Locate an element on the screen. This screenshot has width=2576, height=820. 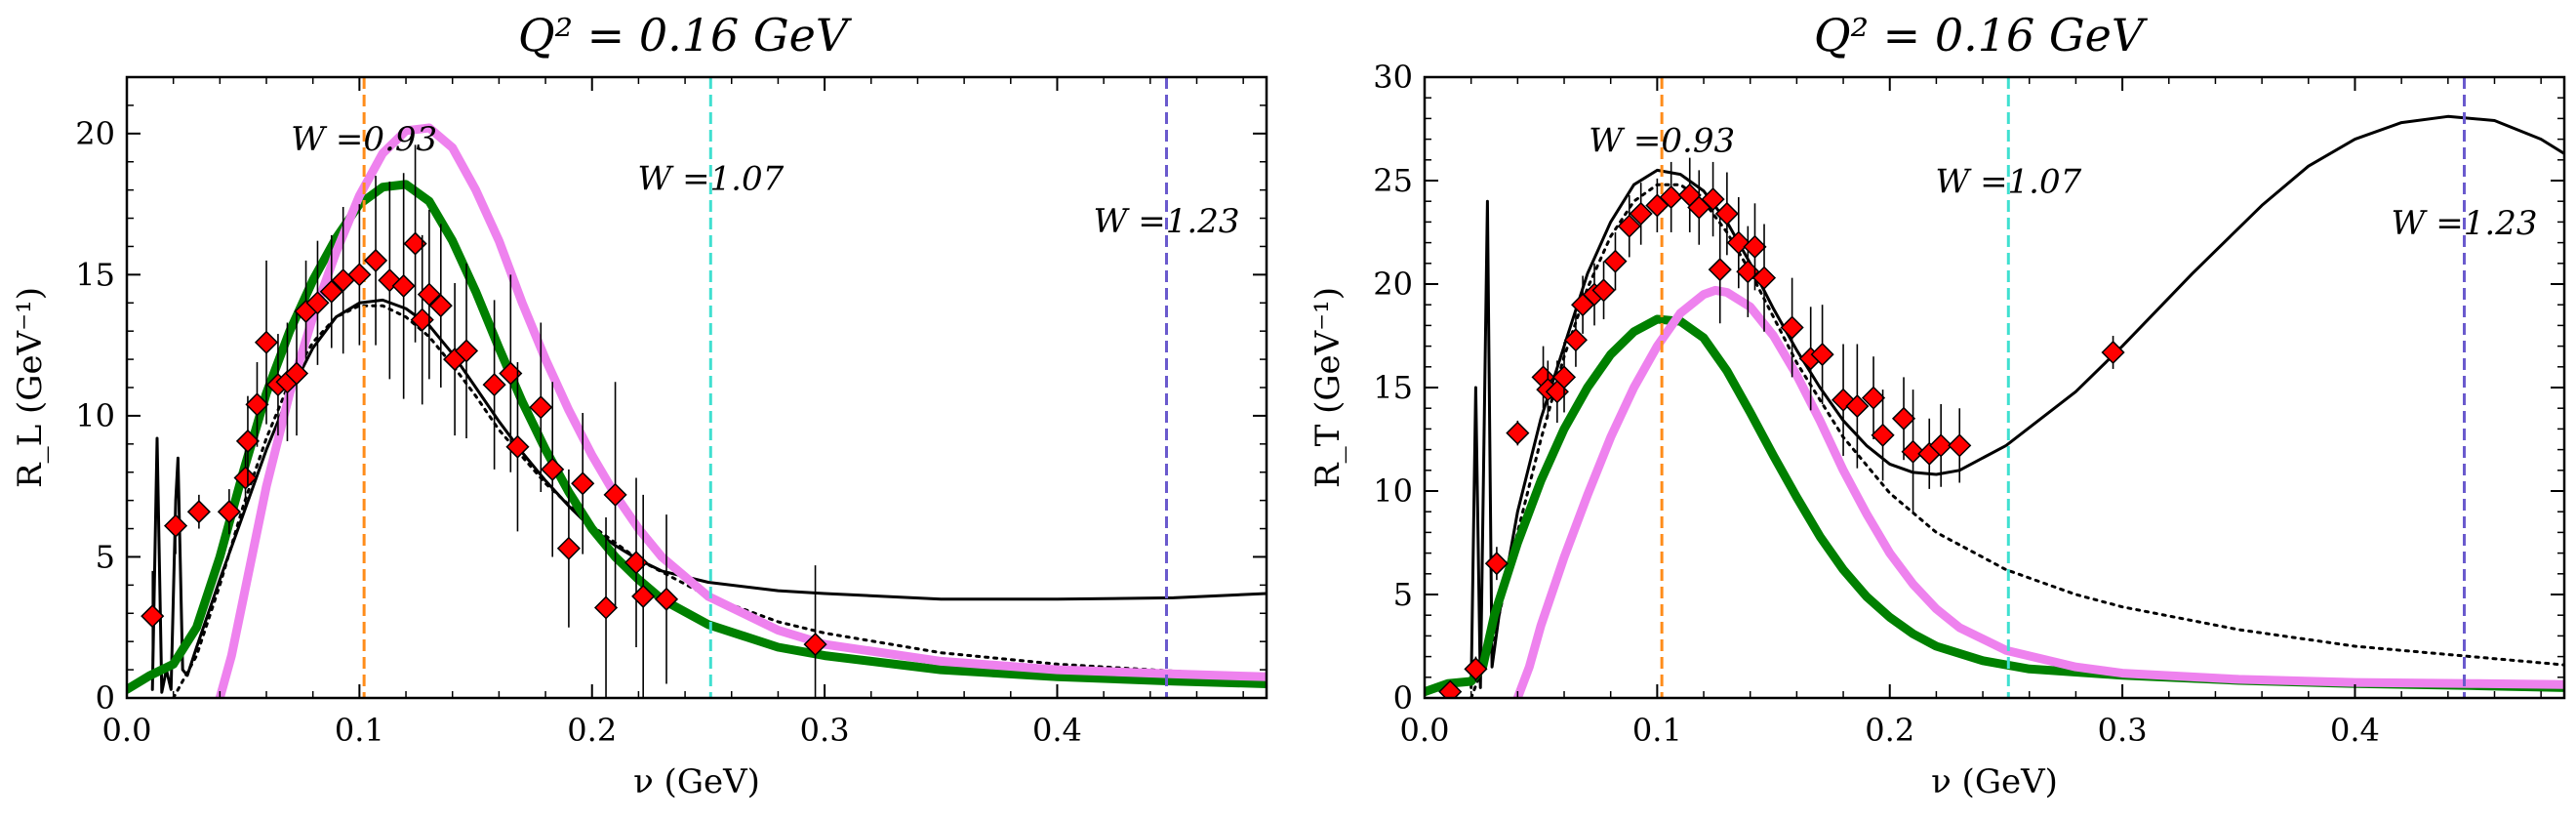
right-y-axis-label: R_T (GeV⁻¹) is located at coordinates (1328, 387).